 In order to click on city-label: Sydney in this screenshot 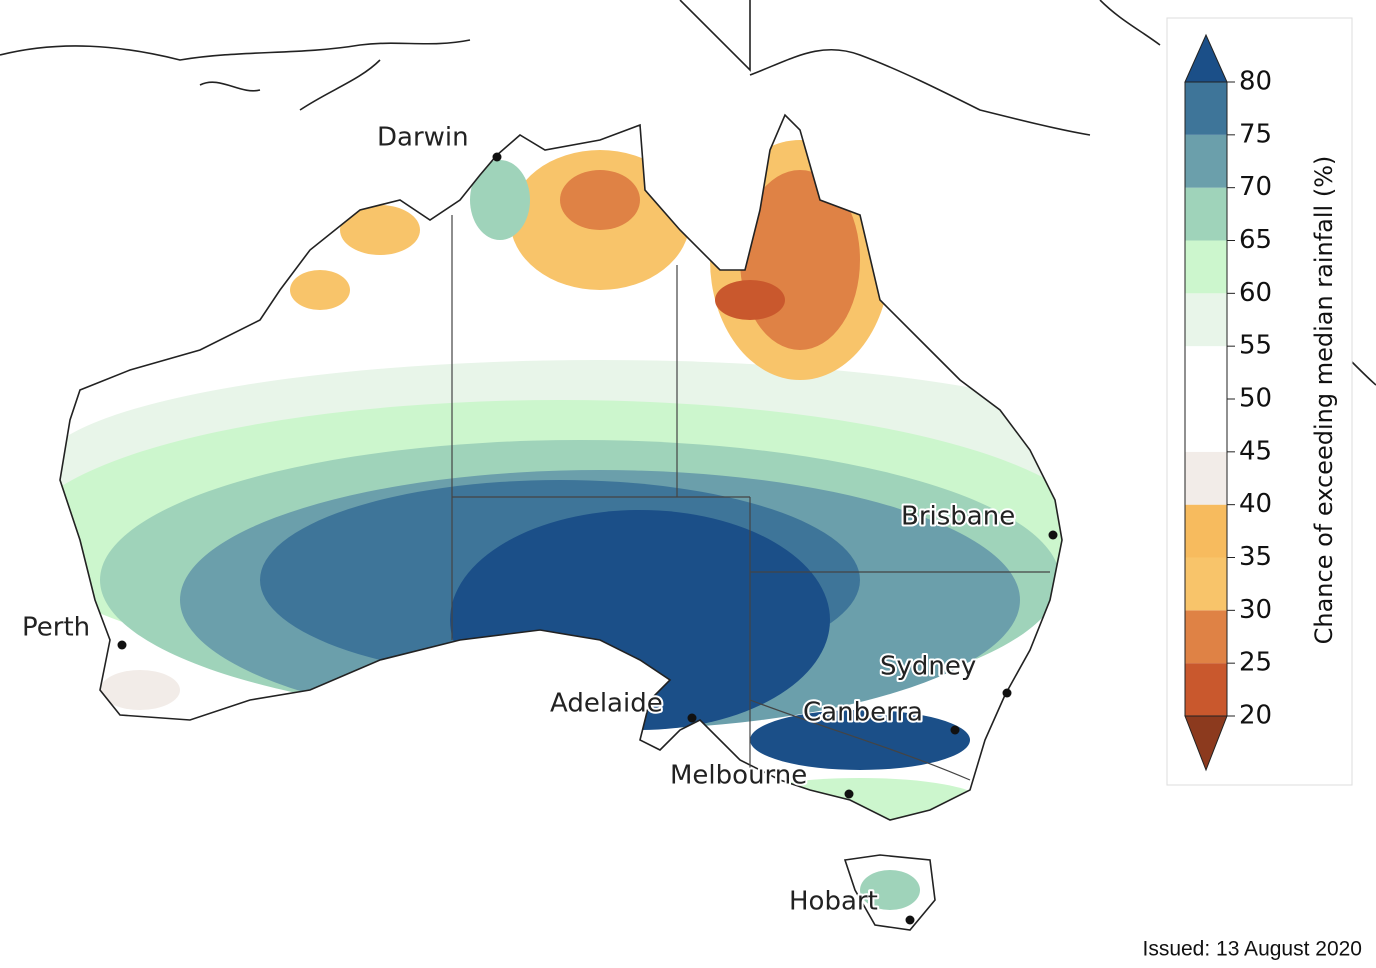, I will do `click(928, 667)`.